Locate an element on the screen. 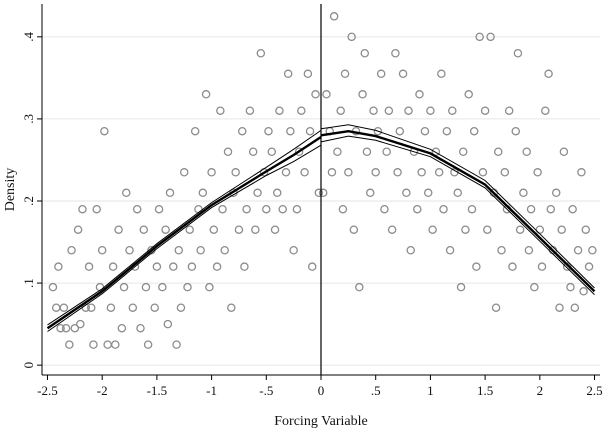  y-tick-label-0: 0 is located at coordinates (28, 365).